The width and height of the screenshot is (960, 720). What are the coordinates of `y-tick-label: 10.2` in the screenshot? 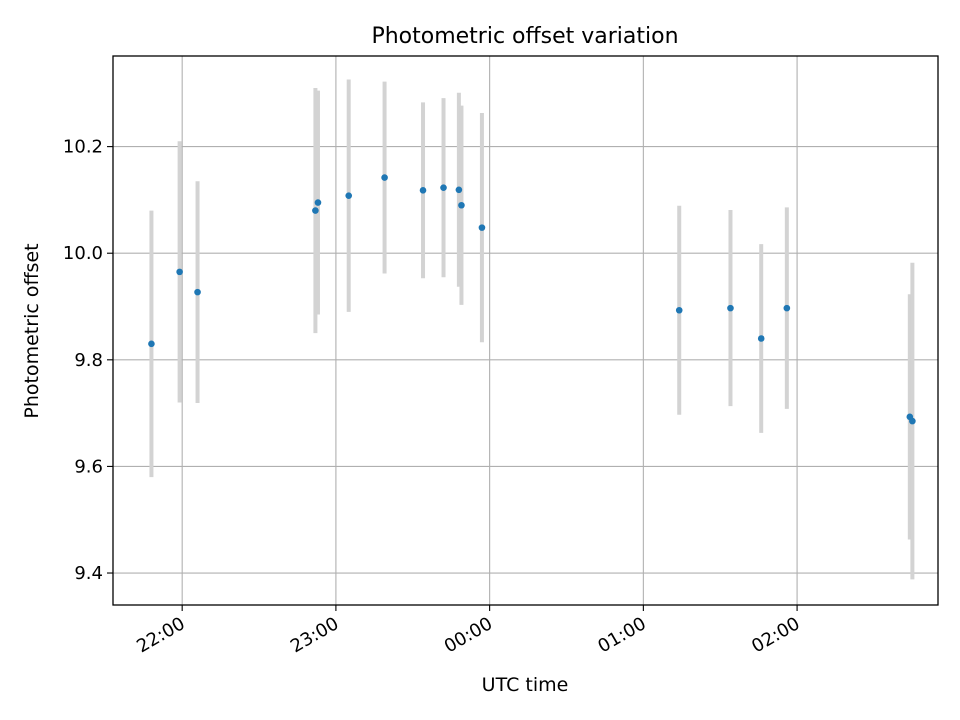 It's located at (83, 147).